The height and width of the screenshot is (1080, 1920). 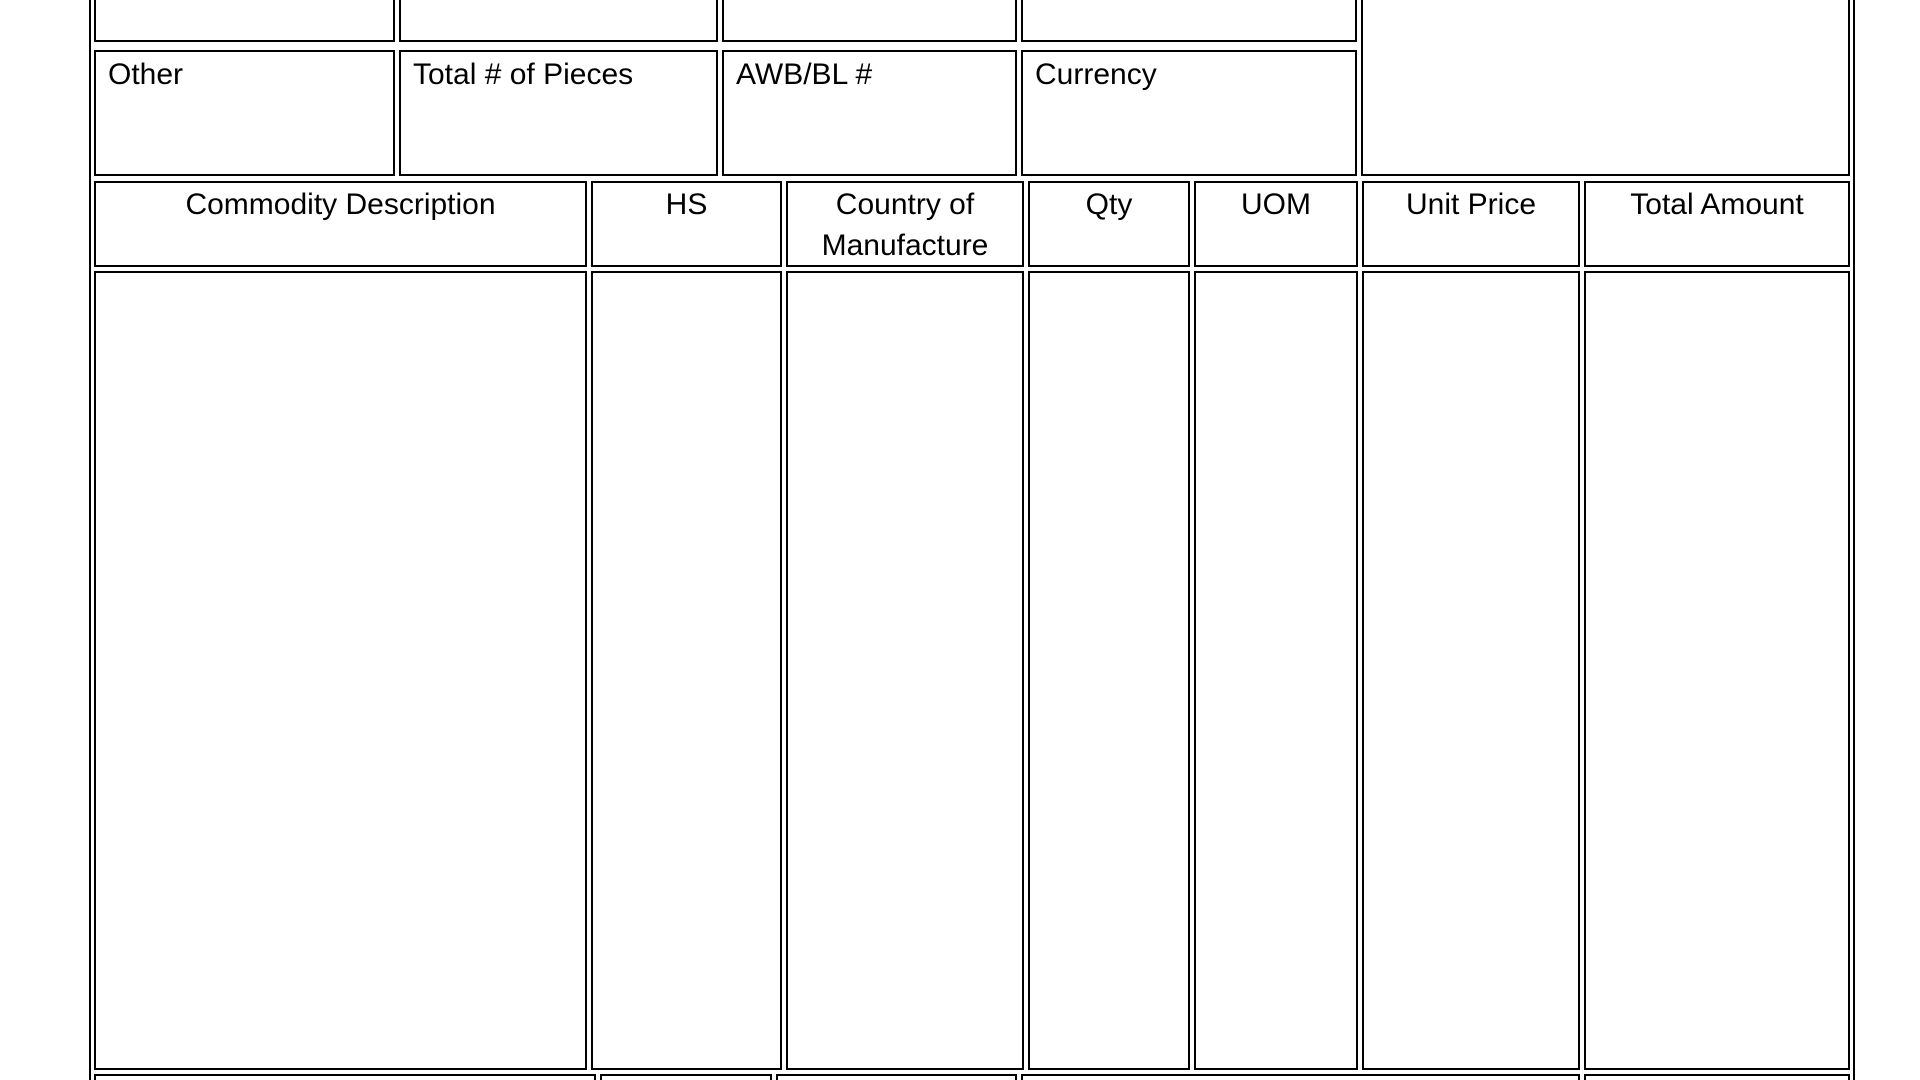 What do you see at coordinates (1717, 204) in the screenshot?
I see `header-total-amount-label: Total Amount` at bounding box center [1717, 204].